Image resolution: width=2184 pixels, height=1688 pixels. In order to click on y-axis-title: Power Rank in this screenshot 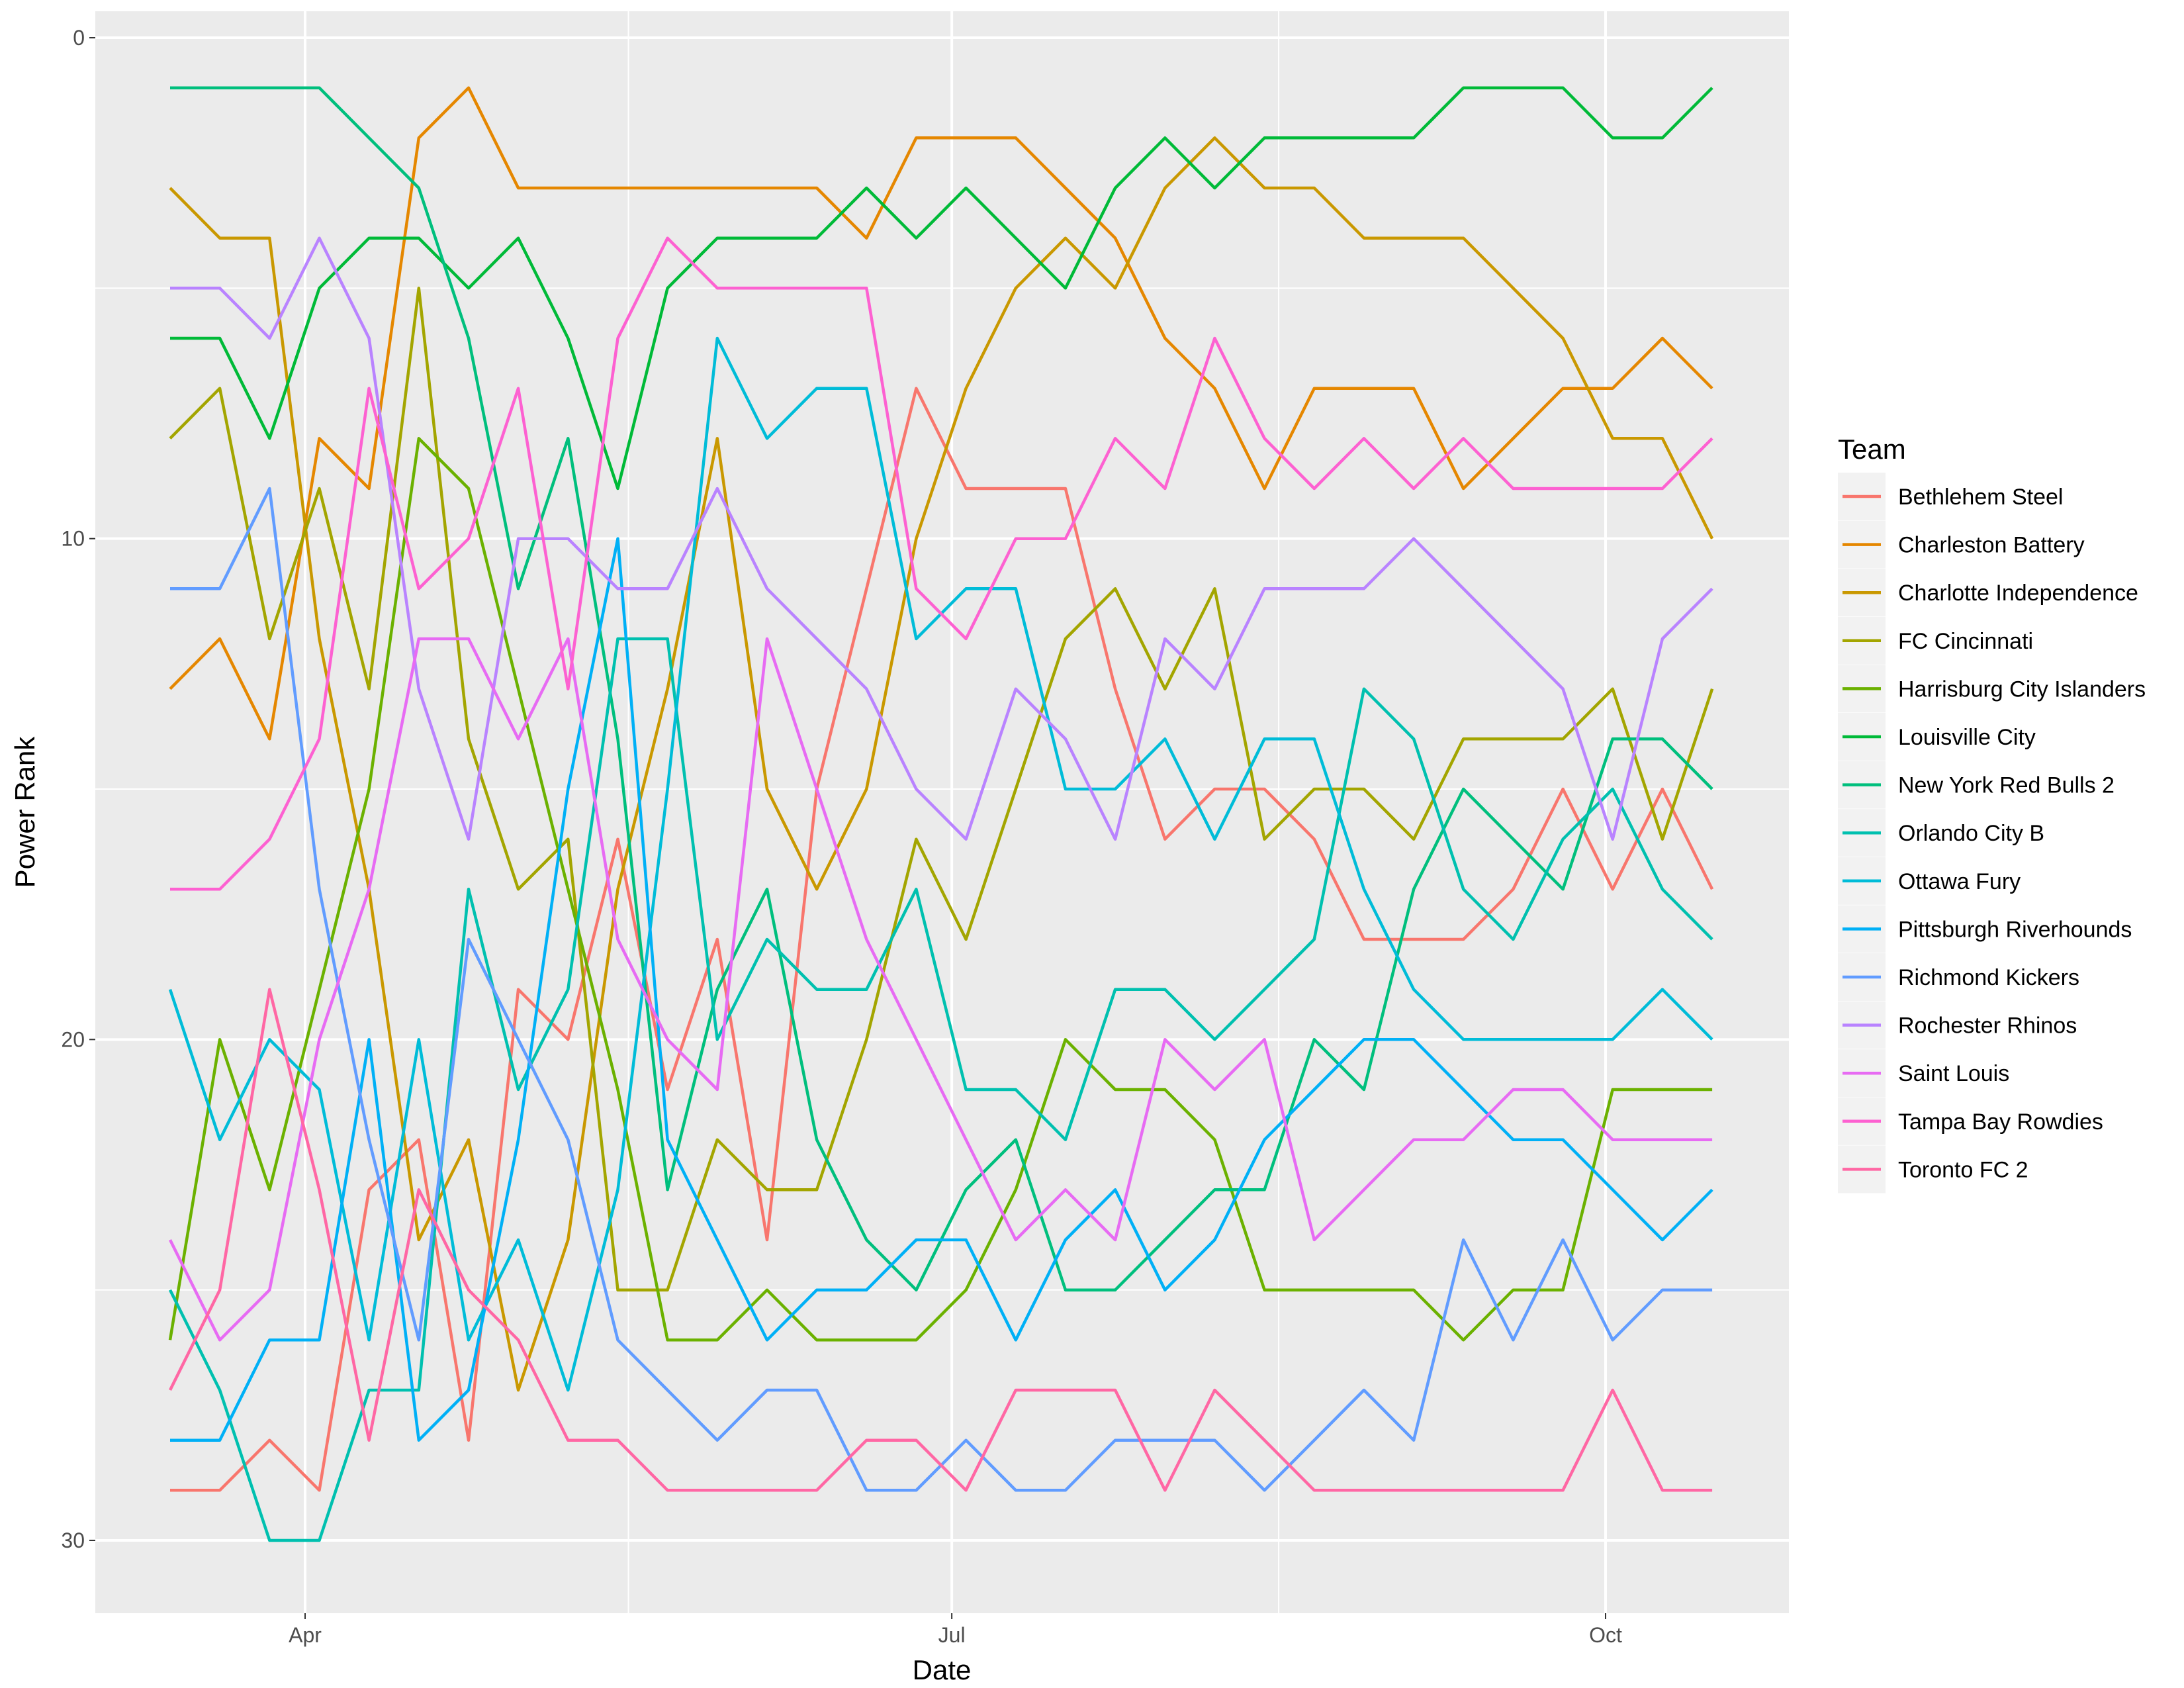, I will do `click(24, 812)`.